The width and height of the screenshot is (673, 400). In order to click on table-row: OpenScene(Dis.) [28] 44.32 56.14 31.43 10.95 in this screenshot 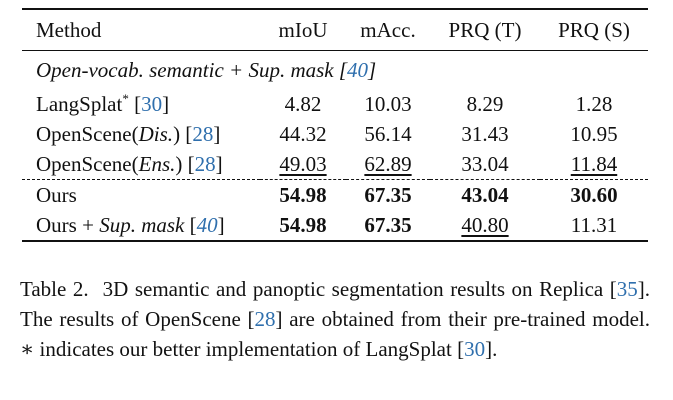, I will do `click(335, 134)`.